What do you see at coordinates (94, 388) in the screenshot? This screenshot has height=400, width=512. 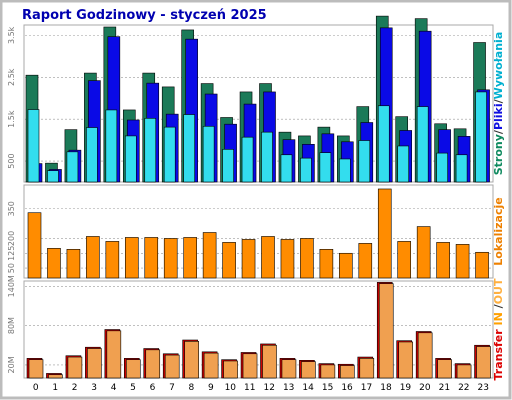 I see `x-tick-label: 3` at bounding box center [94, 388].